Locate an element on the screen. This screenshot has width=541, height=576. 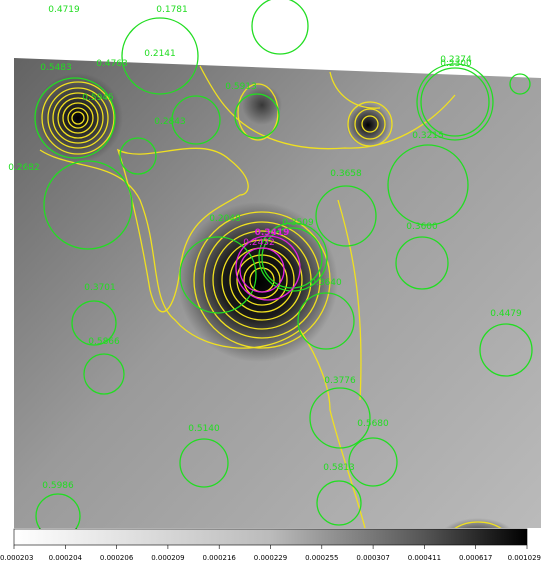
region-label: 0.2141 is located at coordinates (160, 54).